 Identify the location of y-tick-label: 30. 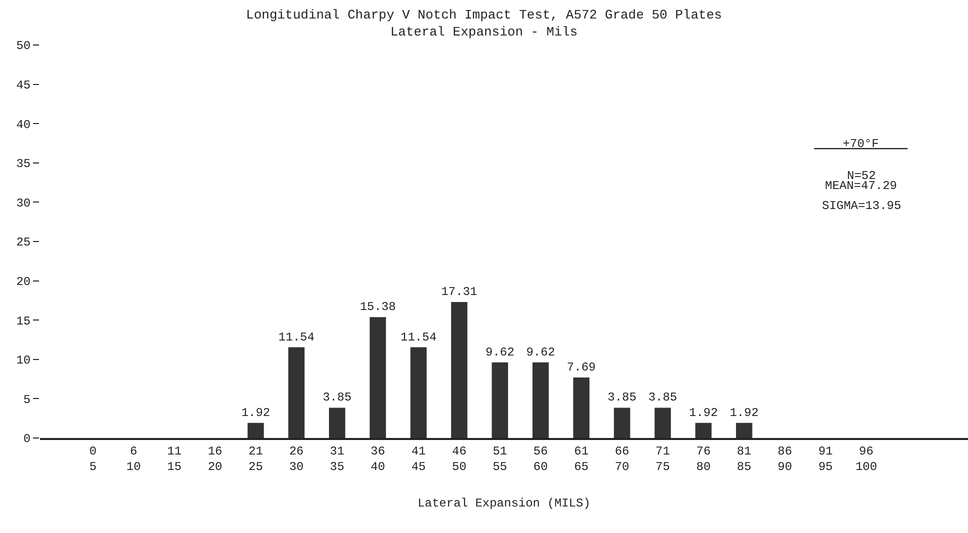
(23, 203).